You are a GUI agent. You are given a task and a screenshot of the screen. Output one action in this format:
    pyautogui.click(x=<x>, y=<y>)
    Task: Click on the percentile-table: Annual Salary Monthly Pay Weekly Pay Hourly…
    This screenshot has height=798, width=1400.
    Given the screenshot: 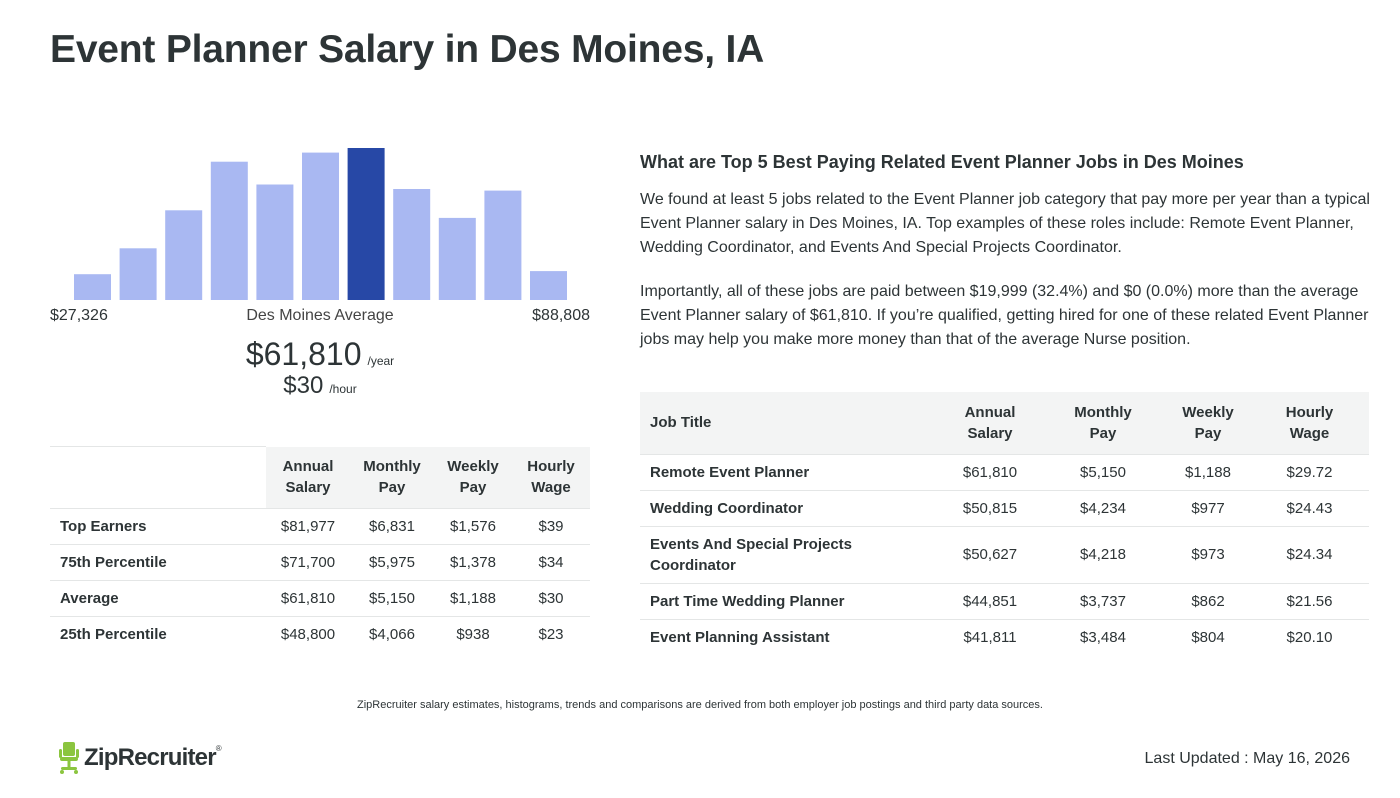 What is the action you would take?
    pyautogui.click(x=320, y=549)
    